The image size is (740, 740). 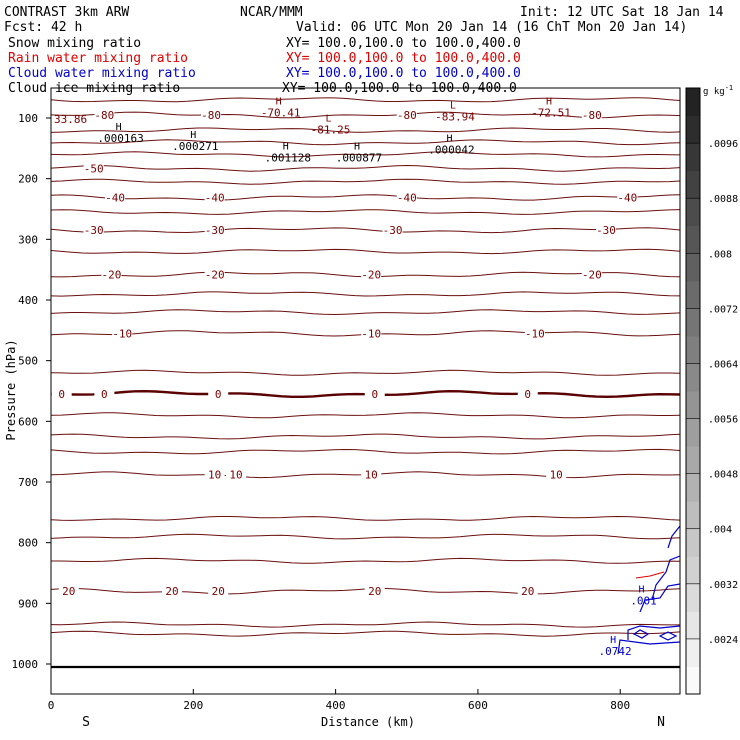 What do you see at coordinates (28, 482) in the screenshot?
I see `y-tick-label: 700` at bounding box center [28, 482].